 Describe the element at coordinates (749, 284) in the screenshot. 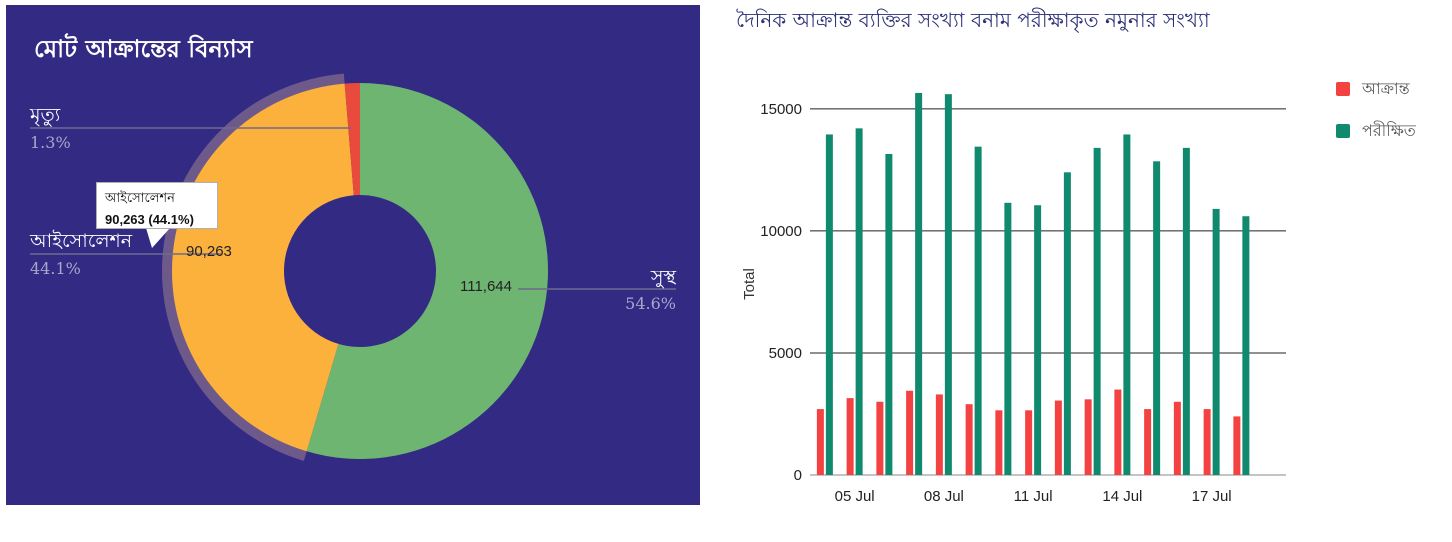

I see `y-axis-label: Total` at that location.